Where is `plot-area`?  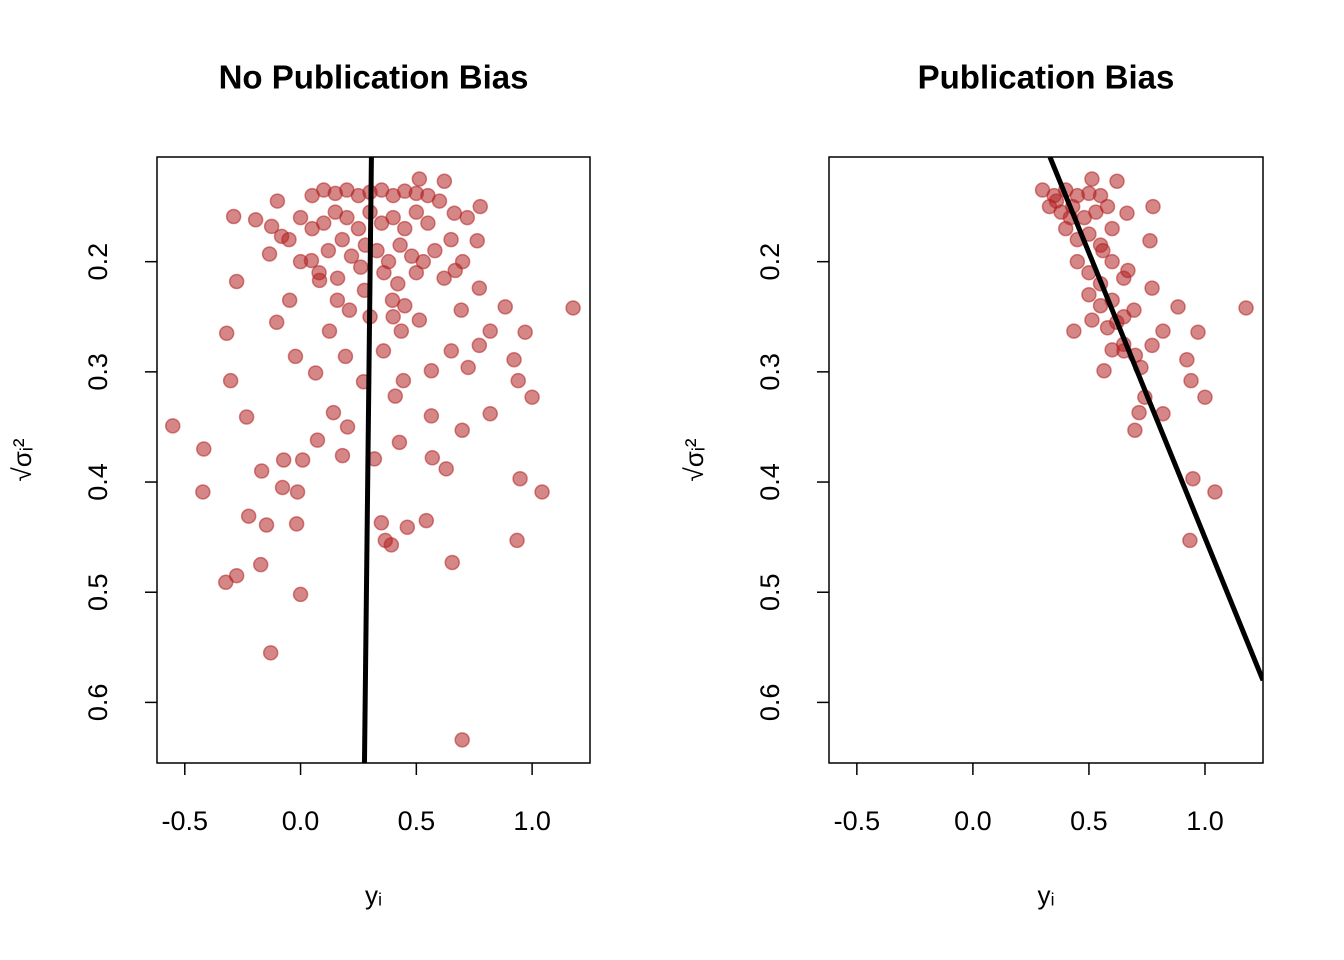
plot-area is located at coordinates (1148, 419).